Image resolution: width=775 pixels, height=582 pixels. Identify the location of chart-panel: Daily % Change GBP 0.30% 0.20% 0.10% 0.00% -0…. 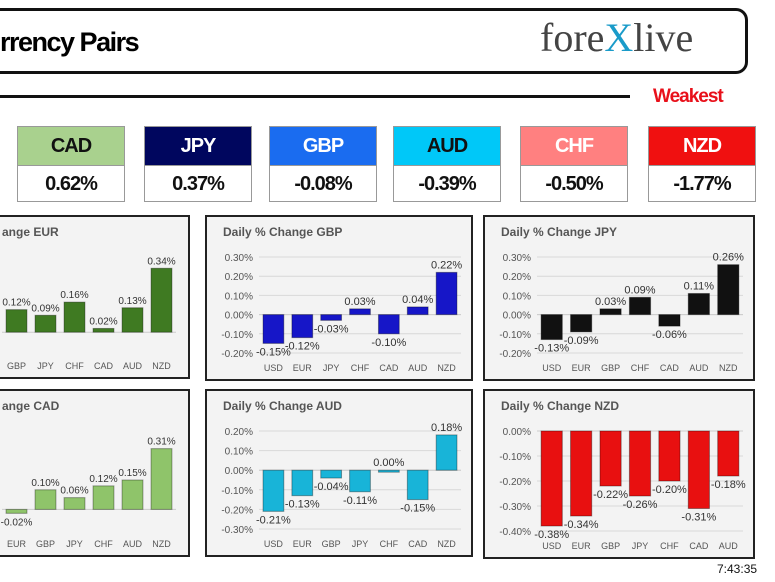
(339, 298).